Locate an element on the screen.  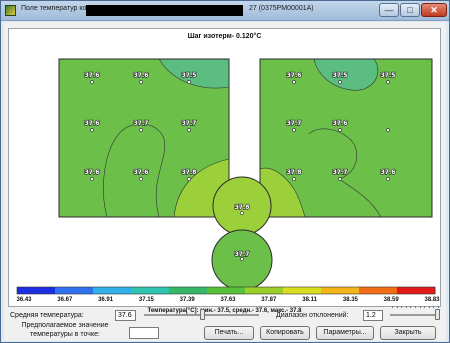
left-temperature-points: 37.6 37.6 37.5 37.6 37.7 37.7 37.6 37.6 37.8 is located at coordinates (140, 126).